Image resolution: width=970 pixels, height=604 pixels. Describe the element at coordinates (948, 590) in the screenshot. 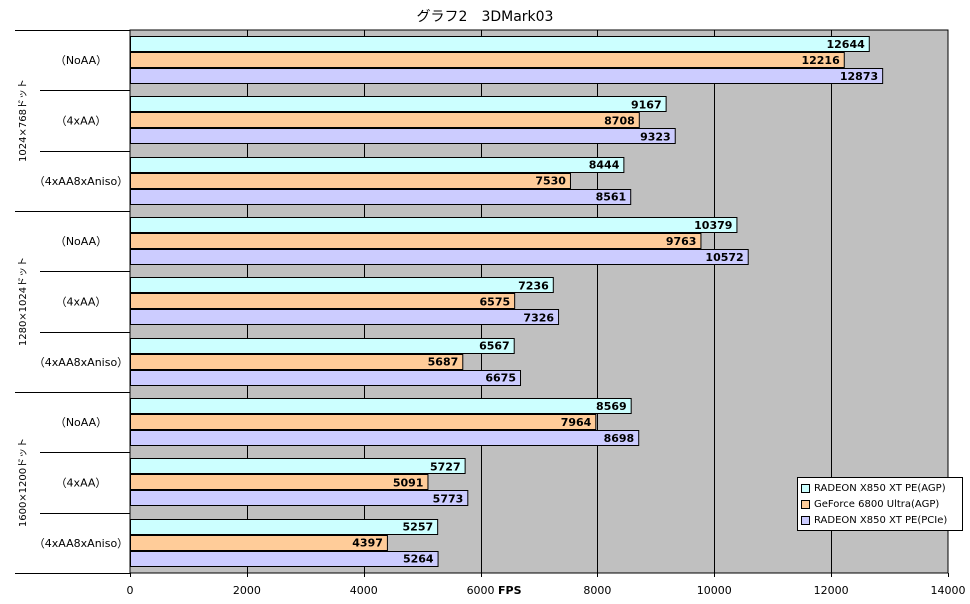

I see `x-tick-label: 14000` at that location.